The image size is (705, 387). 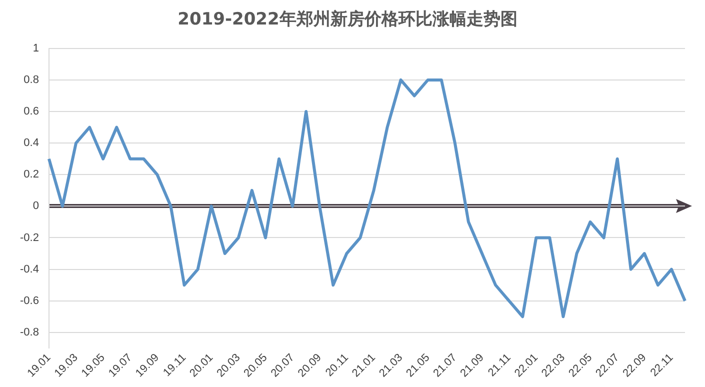 I want to click on y-tick-label: -0.2, so click(x=29, y=238).